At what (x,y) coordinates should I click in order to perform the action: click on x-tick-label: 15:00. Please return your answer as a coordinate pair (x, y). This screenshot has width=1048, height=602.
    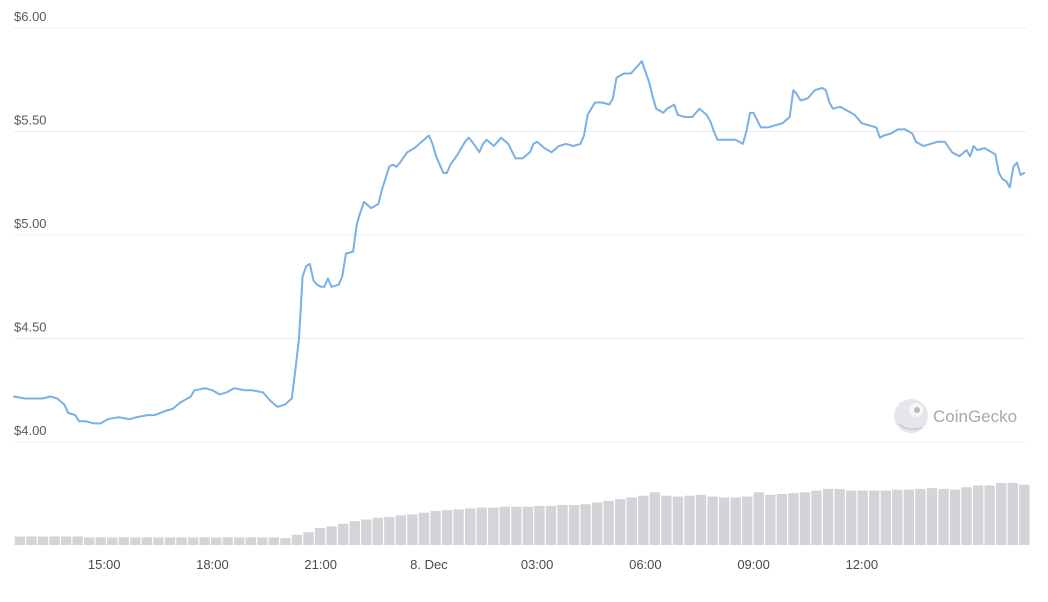
    Looking at the image, I should click on (104, 564).